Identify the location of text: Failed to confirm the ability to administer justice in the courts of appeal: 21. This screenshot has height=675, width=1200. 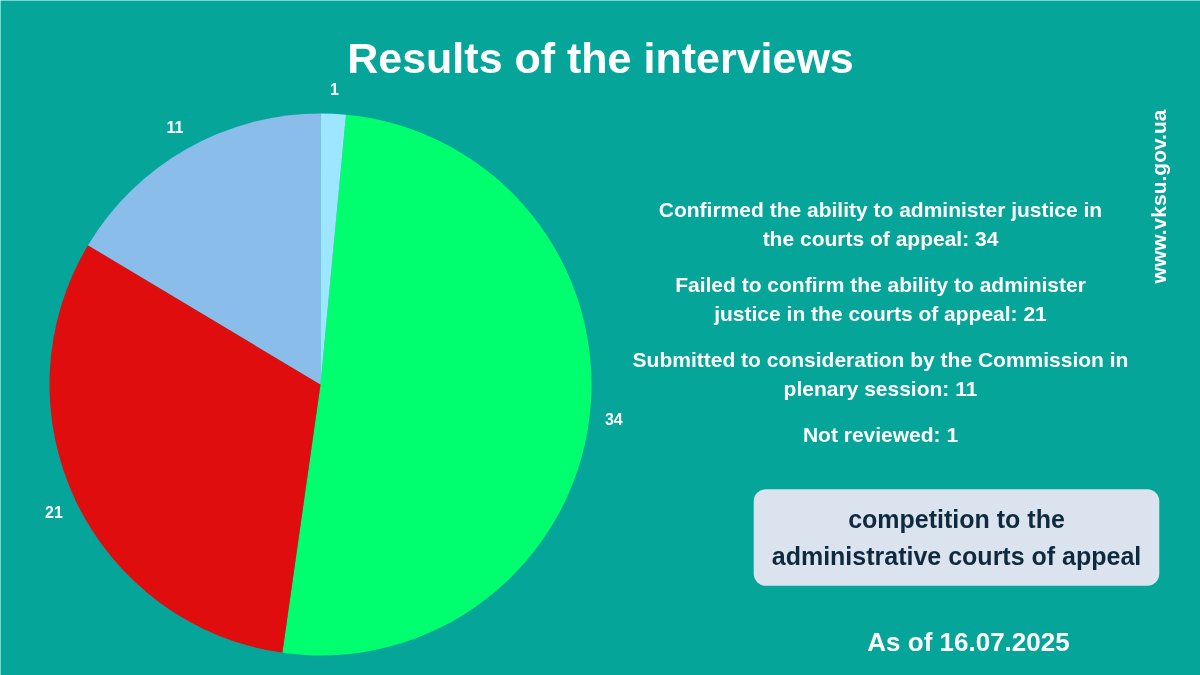
(880, 298).